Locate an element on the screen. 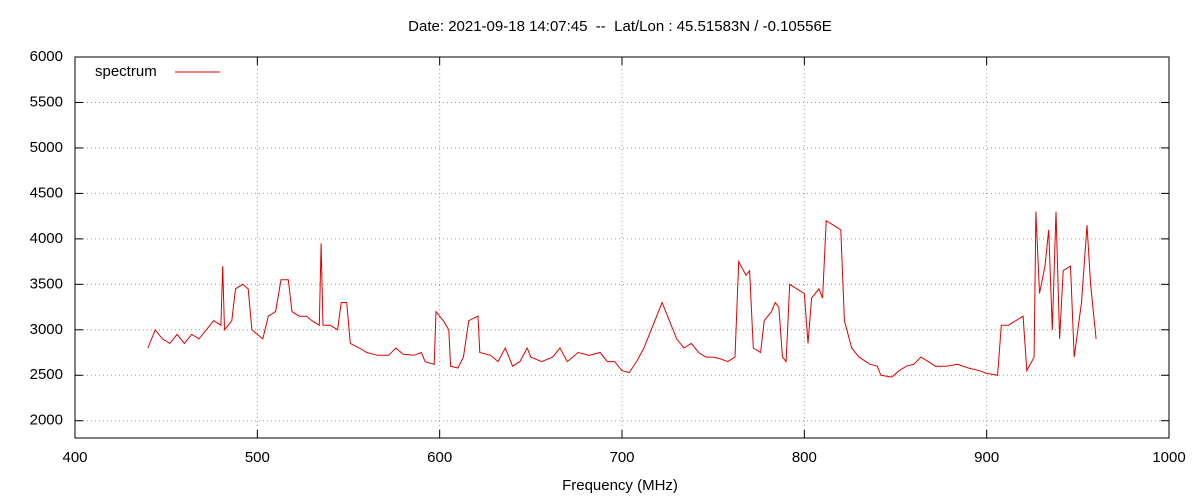  x-tick-label: 400 is located at coordinates (74, 457).